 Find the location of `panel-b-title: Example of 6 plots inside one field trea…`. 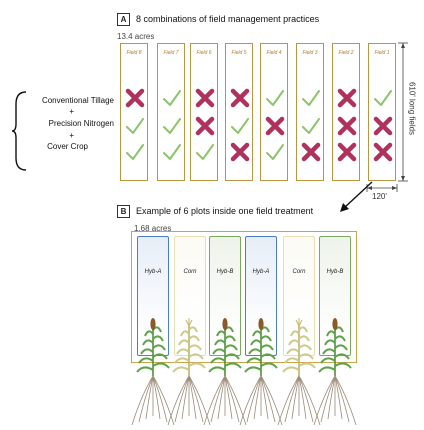

panel-b-title: Example of 6 plots inside one field trea… is located at coordinates (225, 211).